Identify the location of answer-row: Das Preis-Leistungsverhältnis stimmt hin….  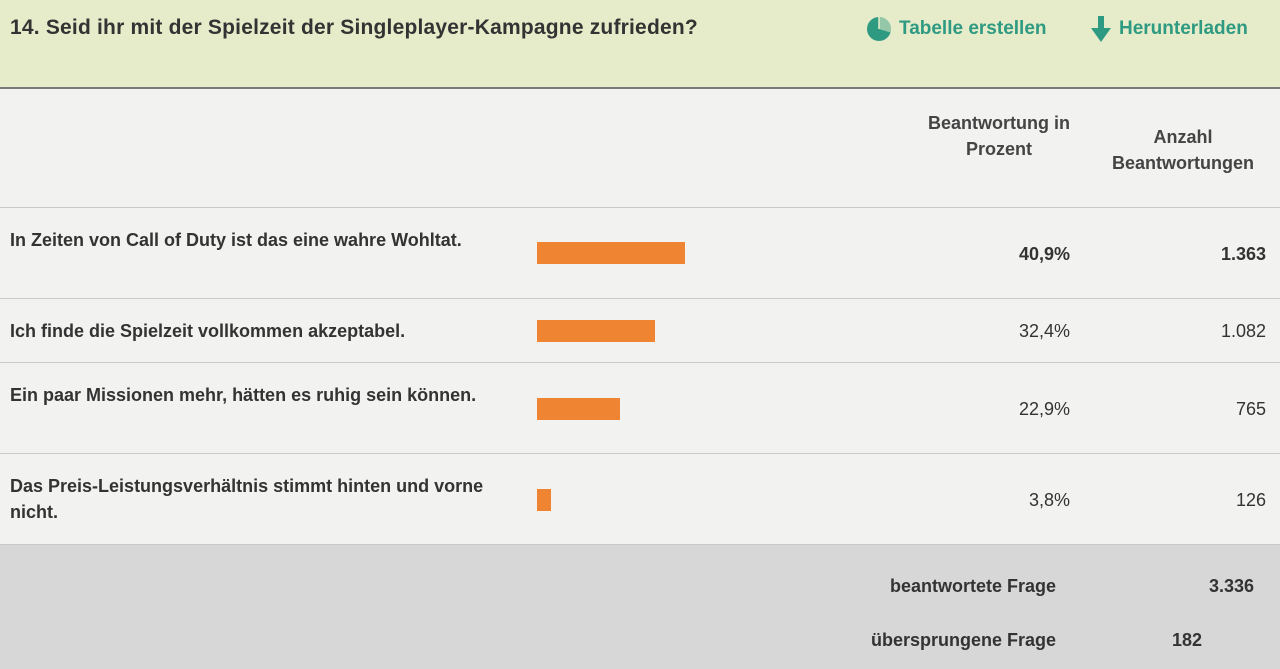
(640, 499).